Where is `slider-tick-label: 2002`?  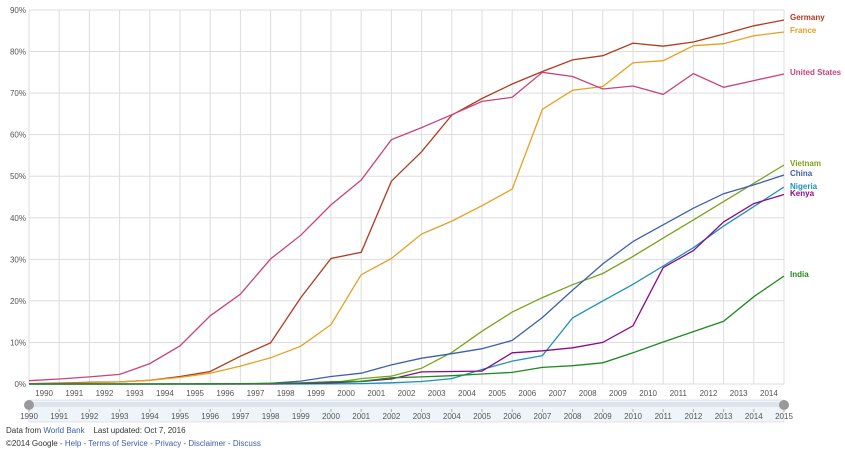
slider-tick-label: 2002 is located at coordinates (392, 416).